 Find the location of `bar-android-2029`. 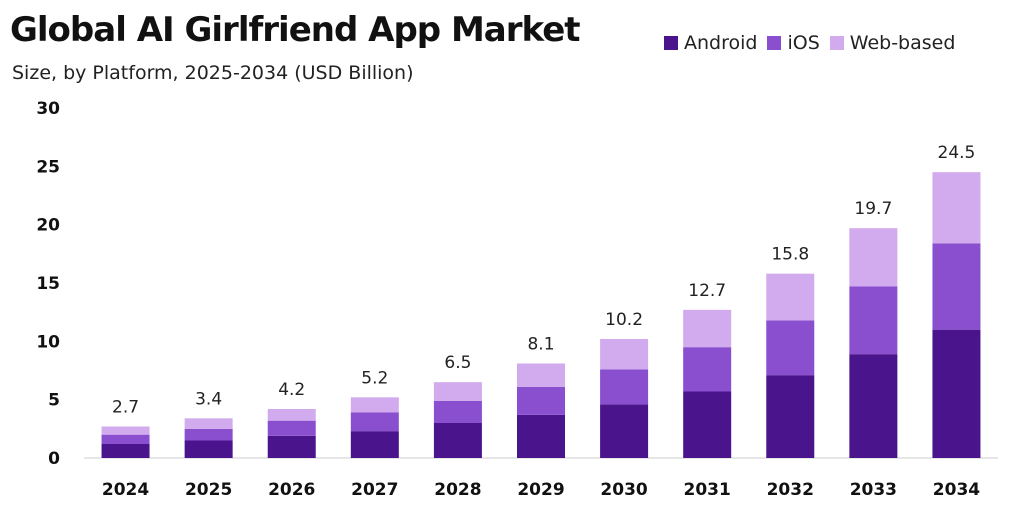

bar-android-2029 is located at coordinates (541, 436).